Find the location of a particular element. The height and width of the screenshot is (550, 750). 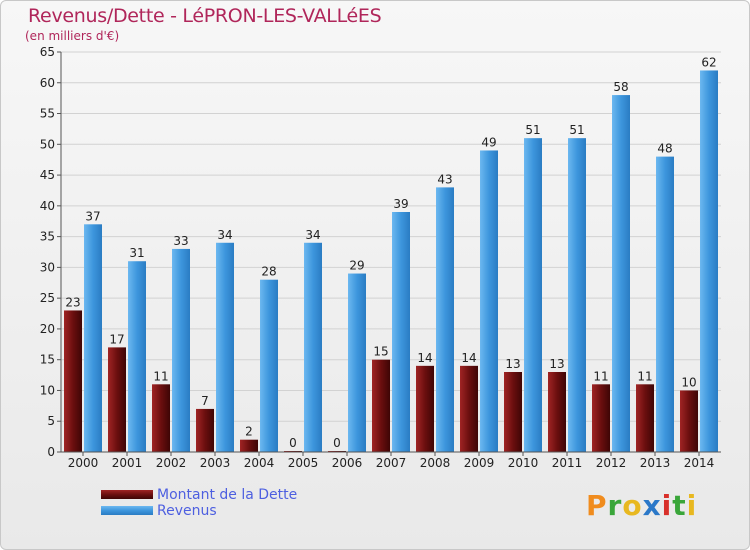

x-tick-label: 2000 is located at coordinates (83, 463).